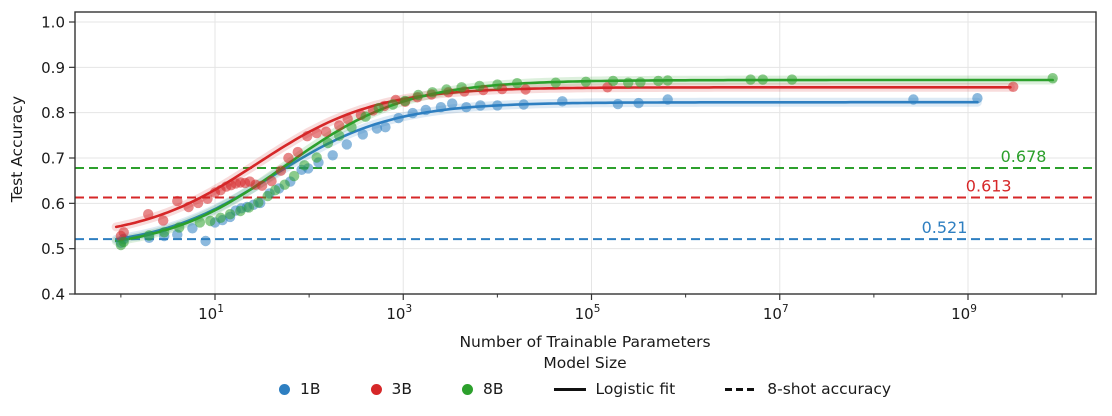 The image size is (1112, 416). Describe the element at coordinates (399, 313) in the screenshot. I see `x-tick-label: 10³` at that location.